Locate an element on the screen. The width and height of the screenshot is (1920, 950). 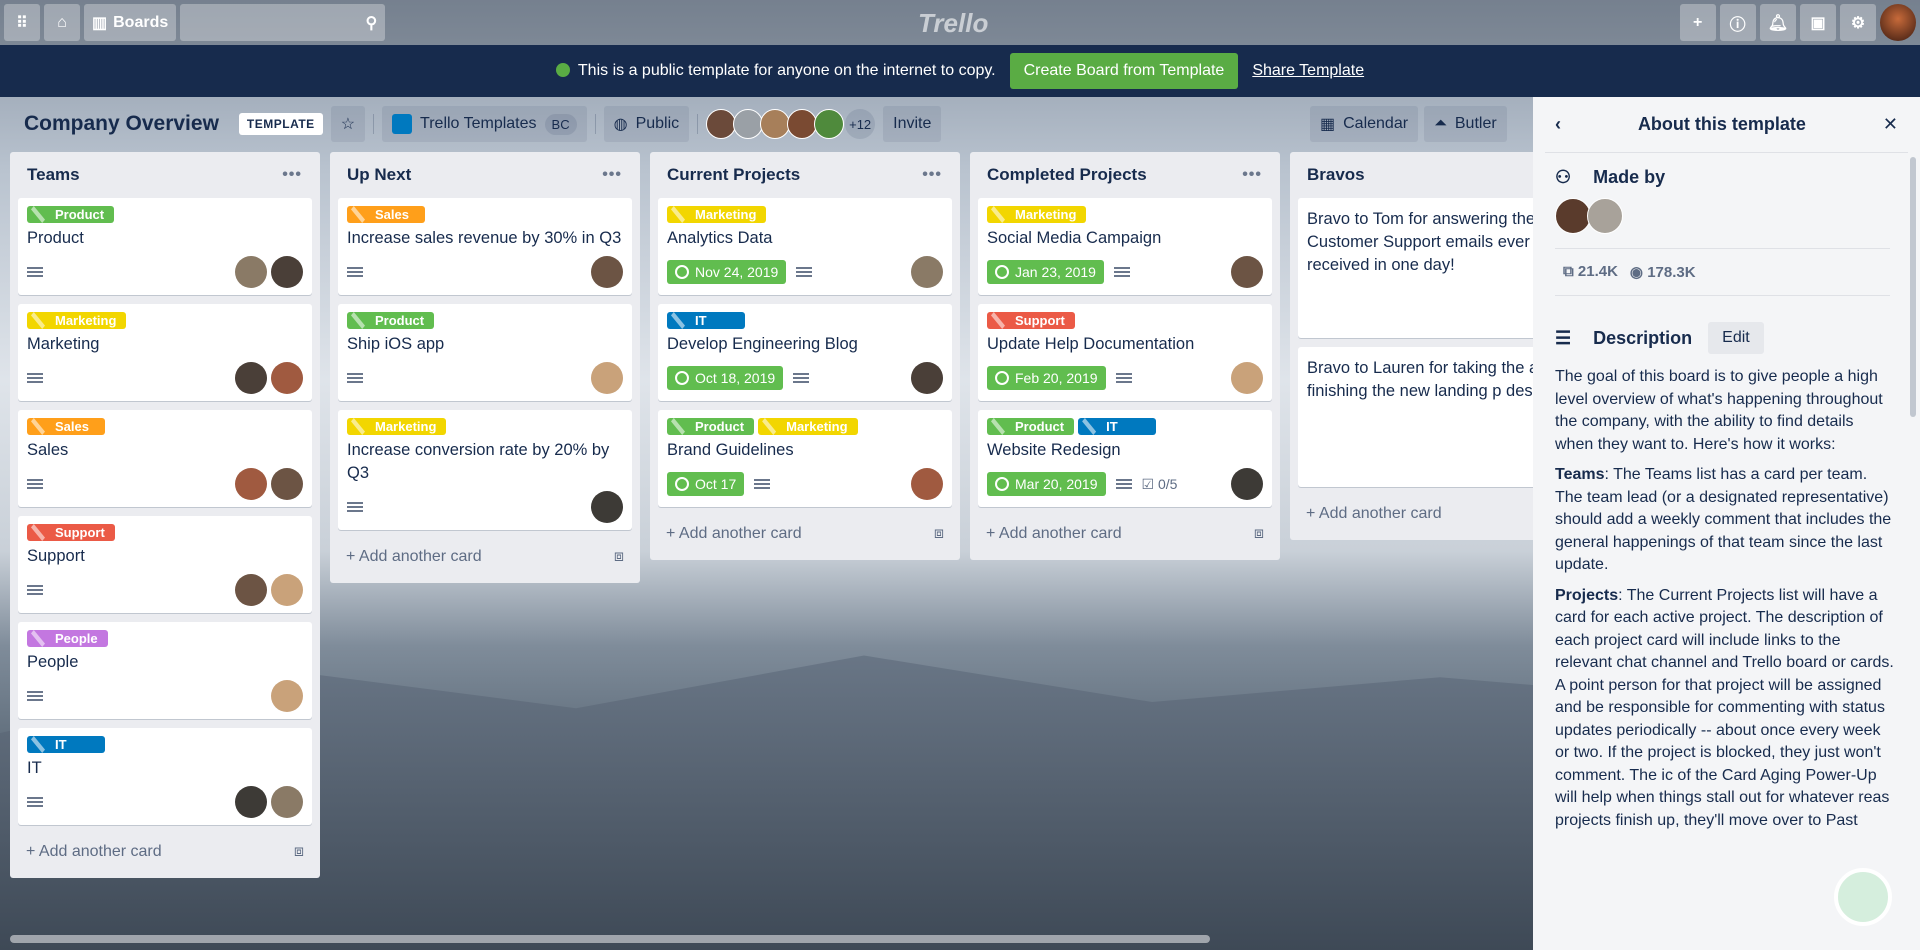
back-icon: ‹ is located at coordinates (1558, 124).